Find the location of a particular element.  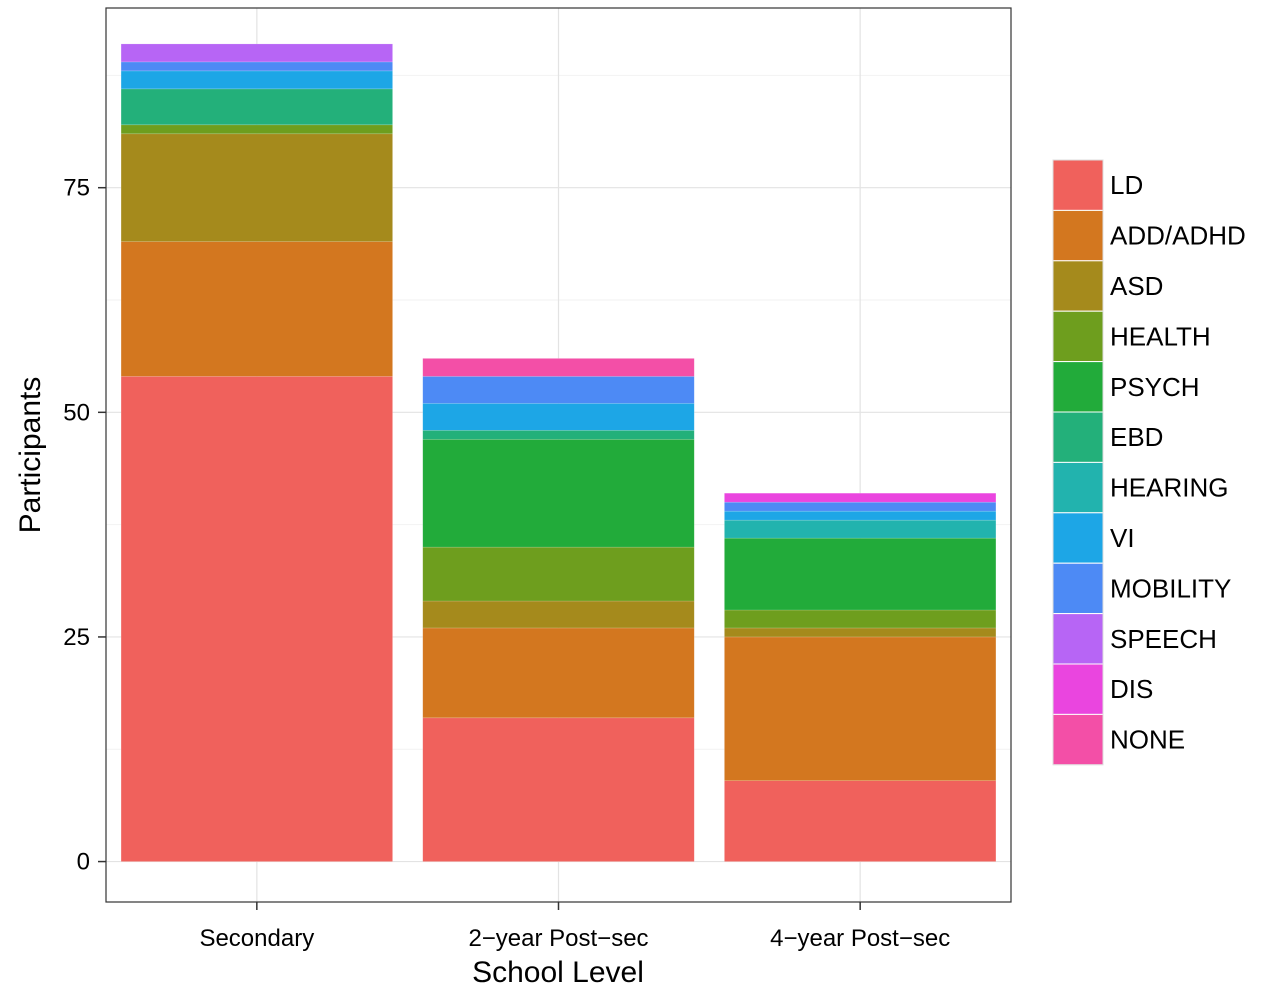

legend-label: HEARING is located at coordinates (1169, 488).